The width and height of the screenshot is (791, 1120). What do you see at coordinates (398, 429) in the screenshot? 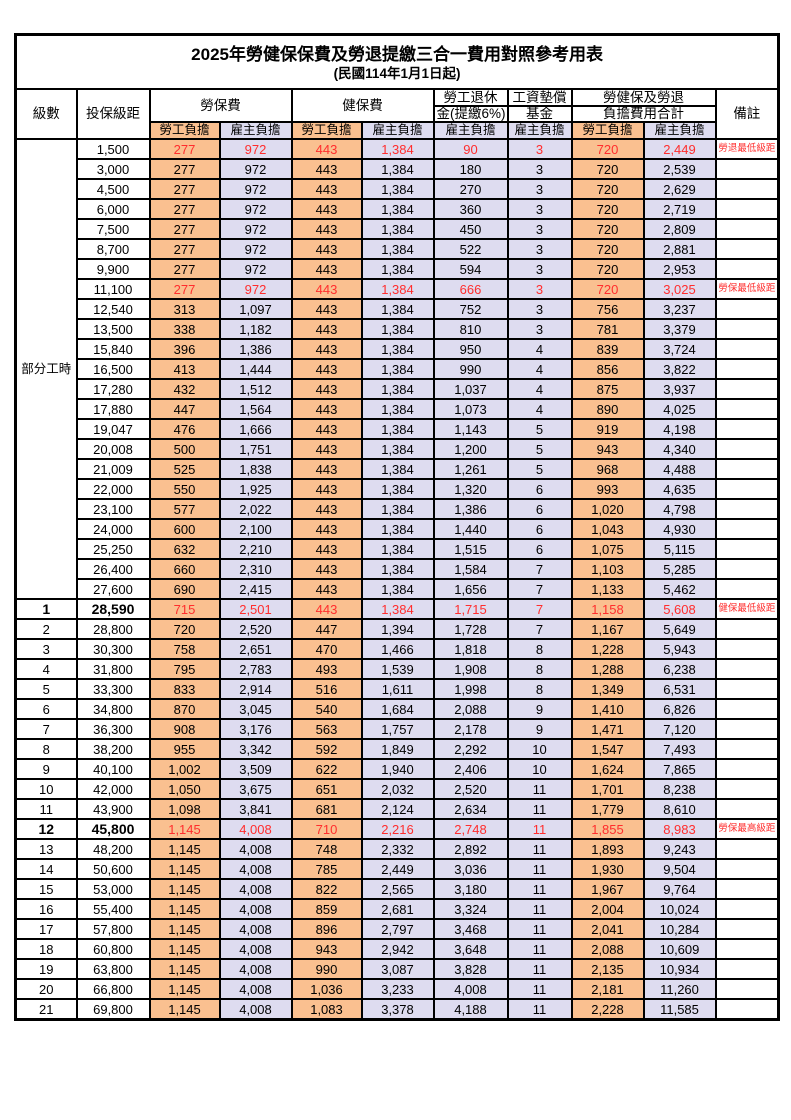
I see `table-row: 19,047 476 1,666 443 1,384 1,143 5 919 4,198` at bounding box center [398, 429].